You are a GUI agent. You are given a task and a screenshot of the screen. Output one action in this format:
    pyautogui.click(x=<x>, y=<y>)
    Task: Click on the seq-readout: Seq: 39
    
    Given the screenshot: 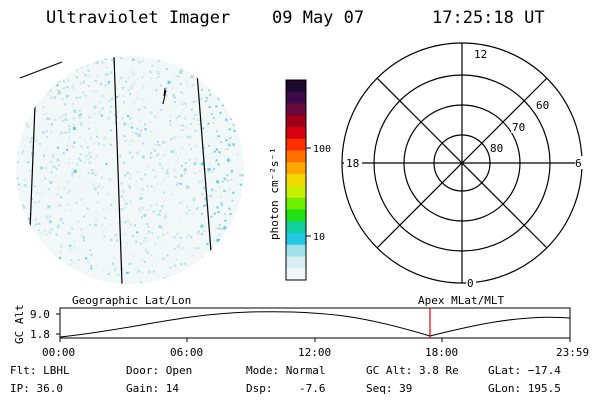 What is the action you would take?
    pyautogui.click(x=389, y=388)
    